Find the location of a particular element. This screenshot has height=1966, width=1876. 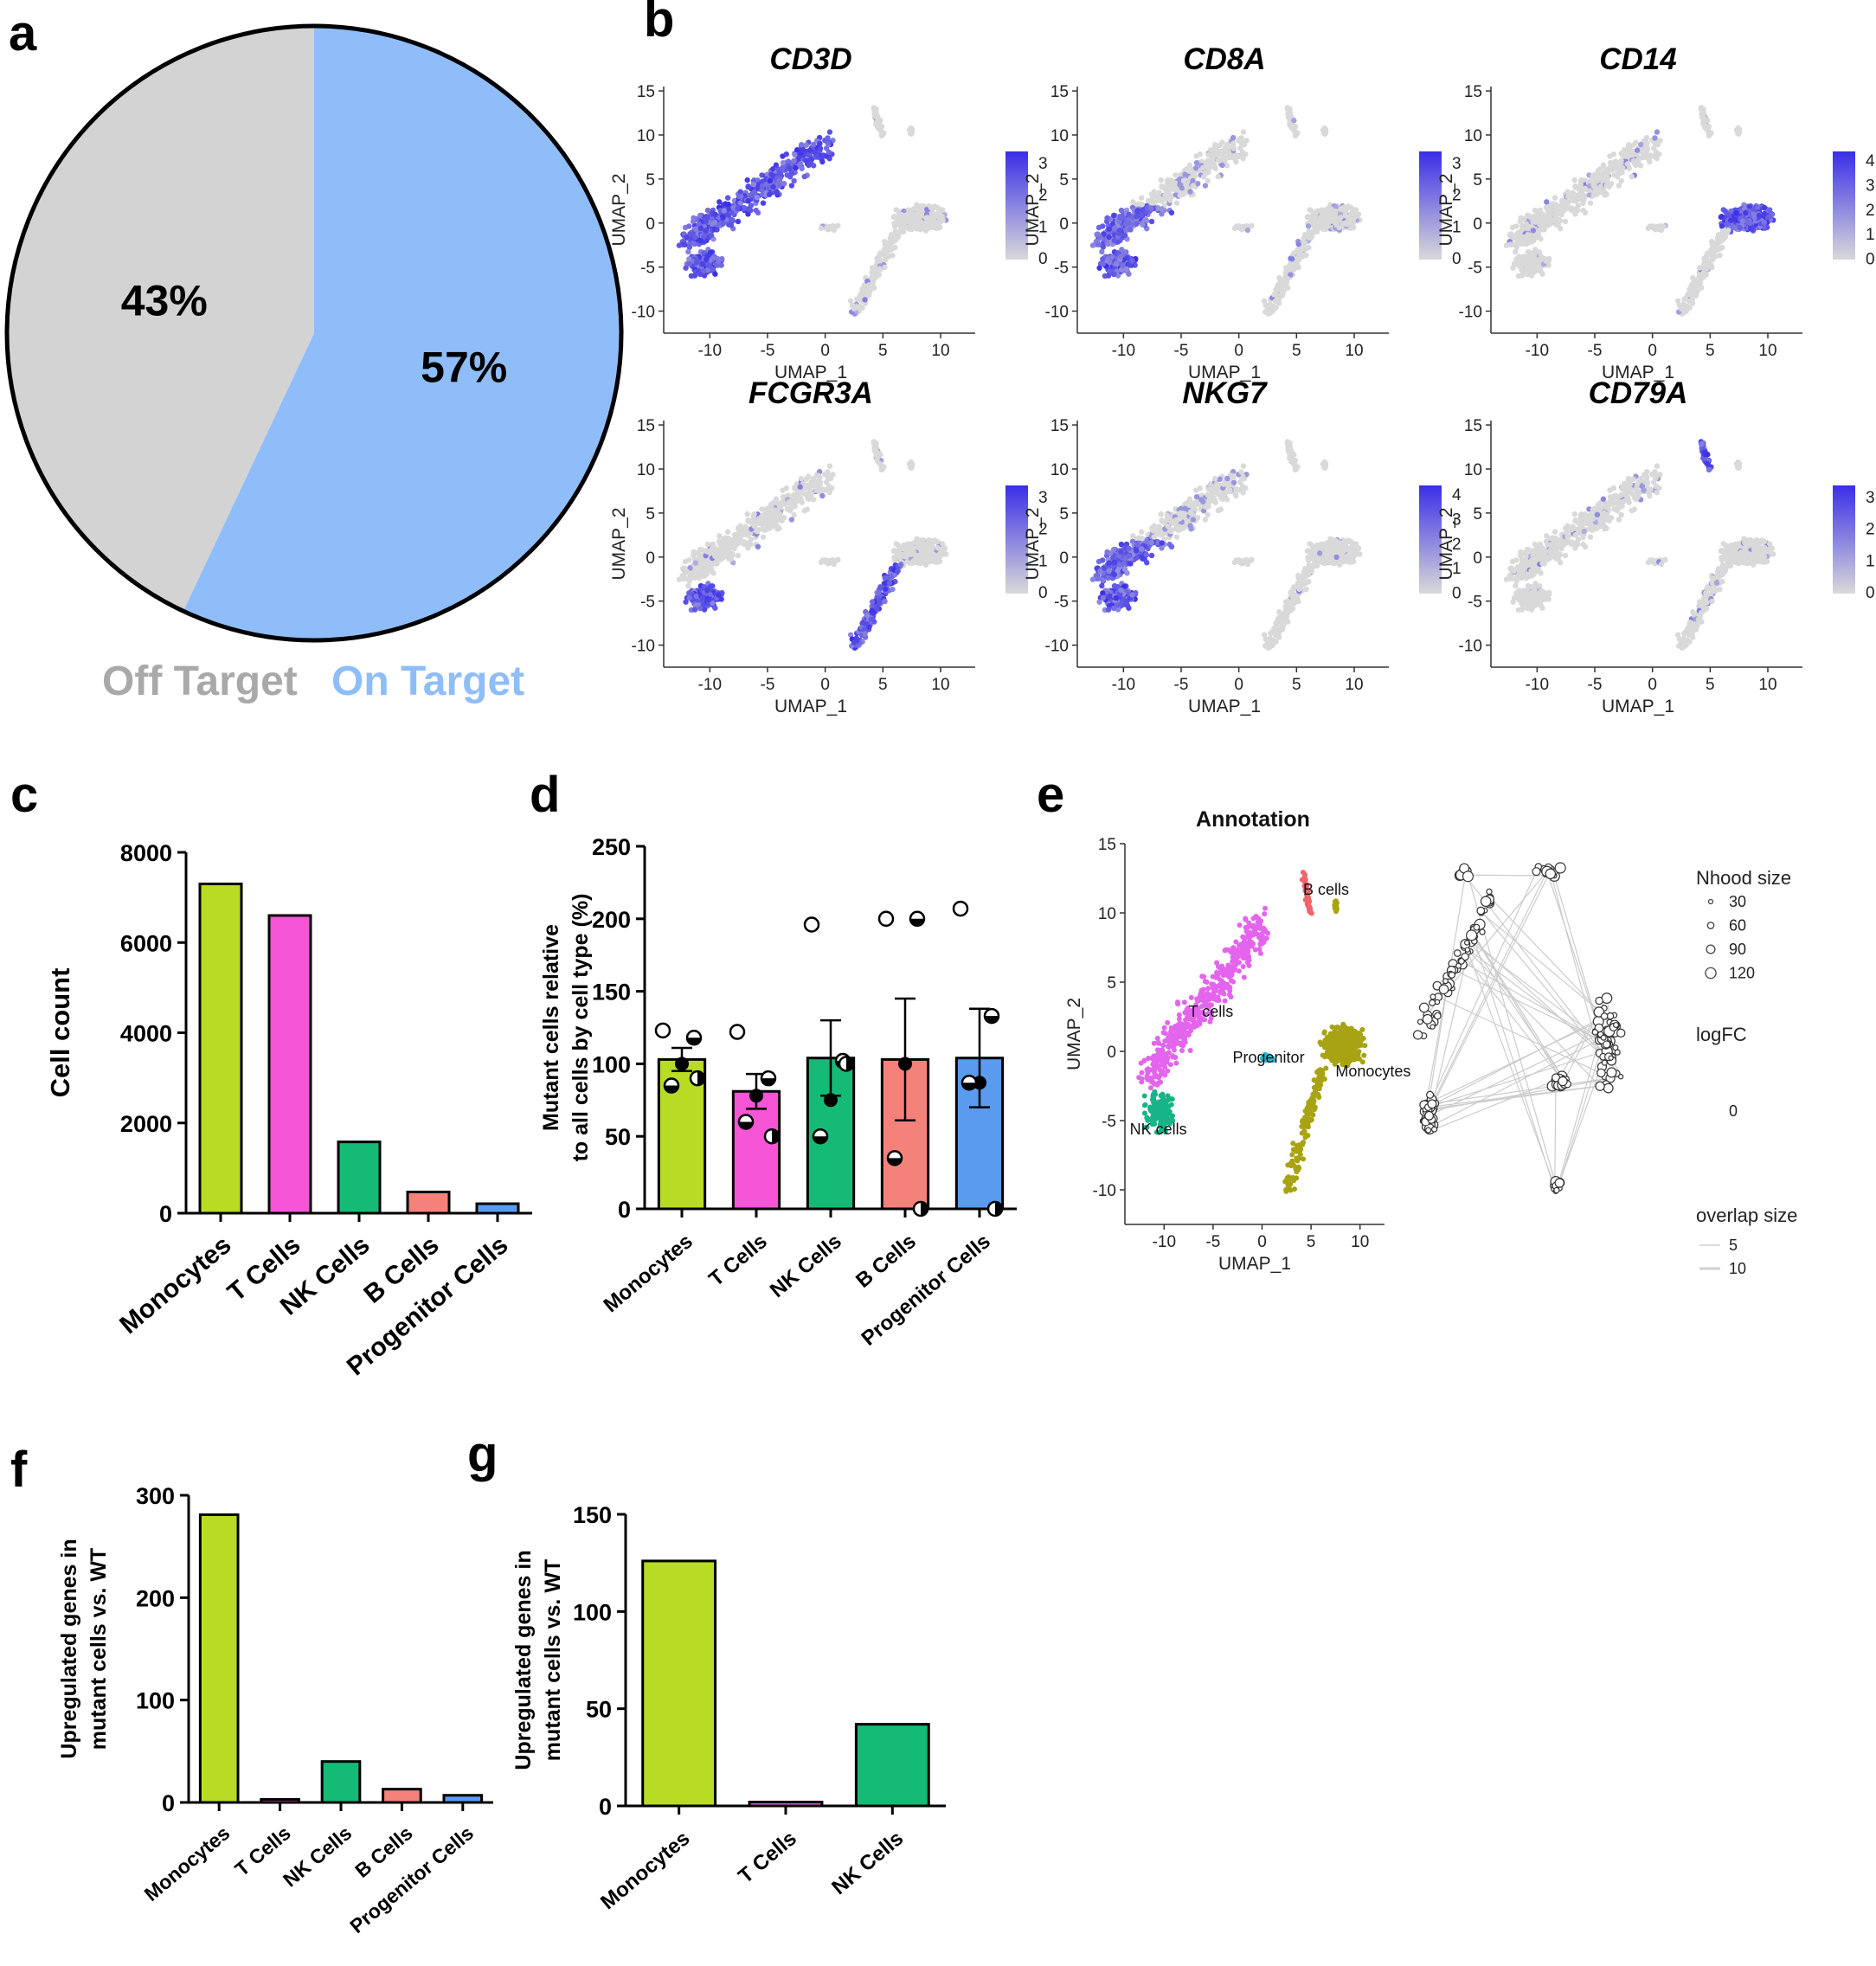

pie-percent-label: 57% is located at coordinates (464, 368).